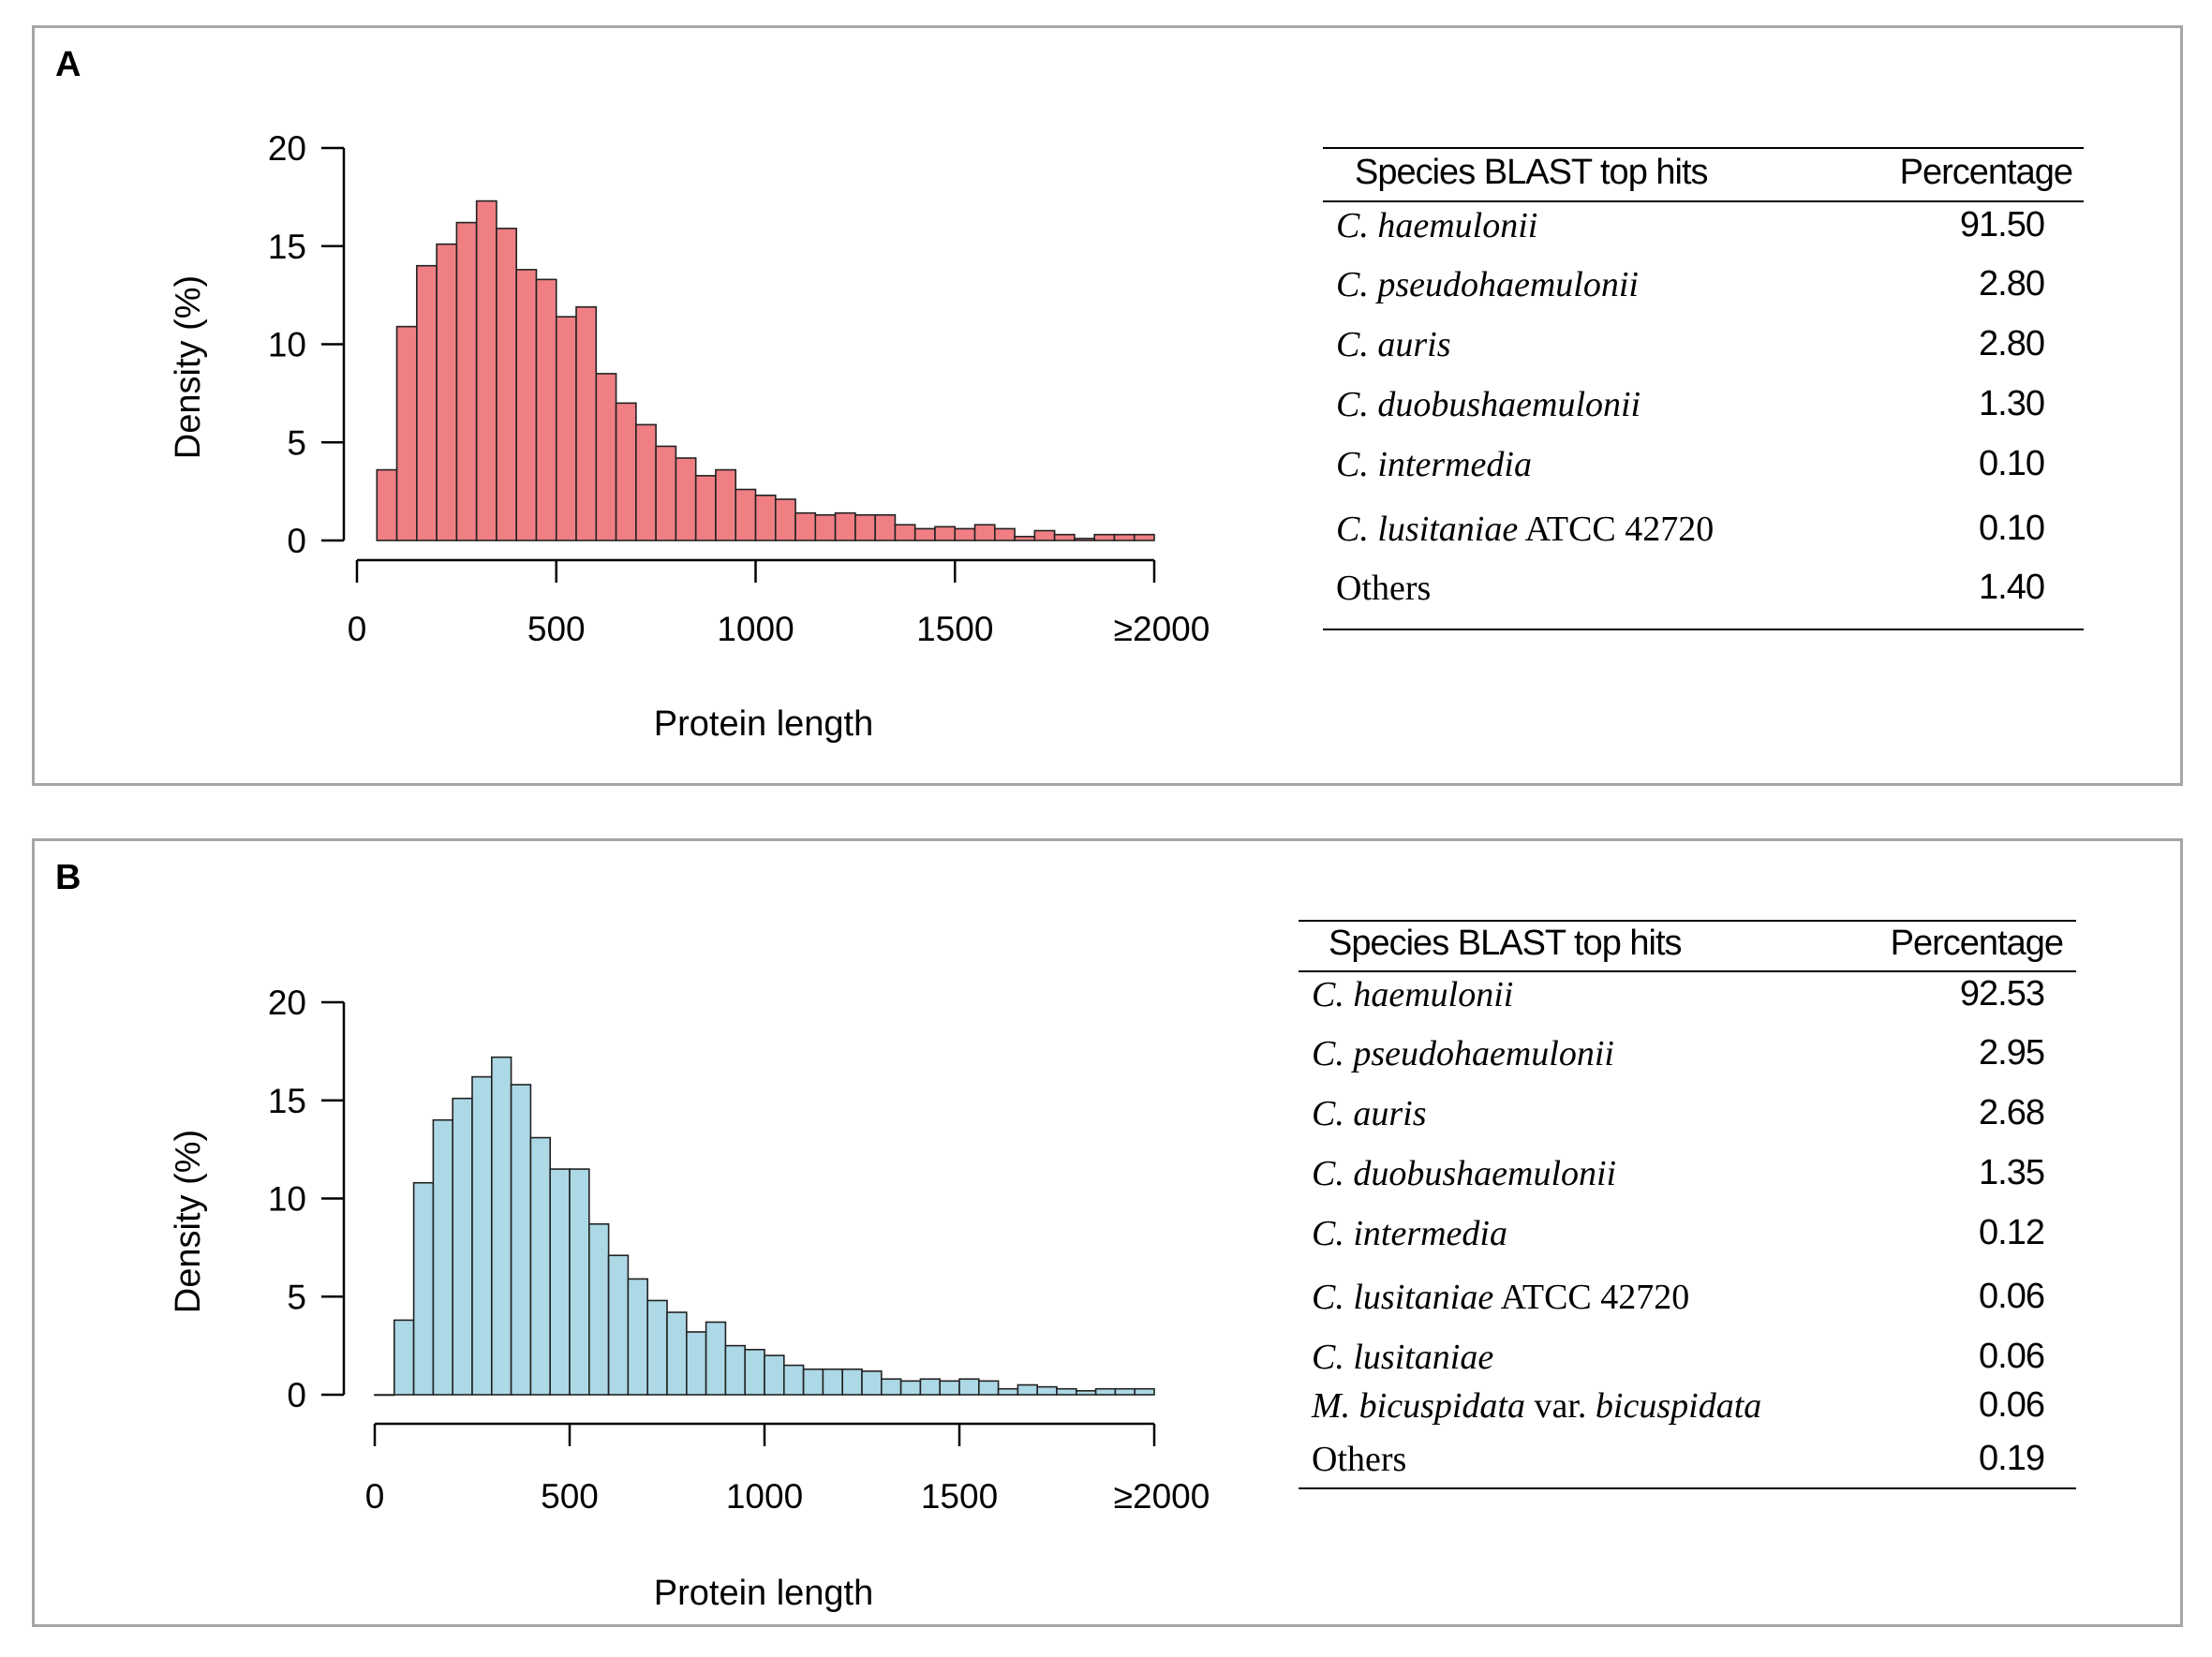  Describe the element at coordinates (1703, 591) in the screenshot. I see `table-row: Others 1.40` at that location.